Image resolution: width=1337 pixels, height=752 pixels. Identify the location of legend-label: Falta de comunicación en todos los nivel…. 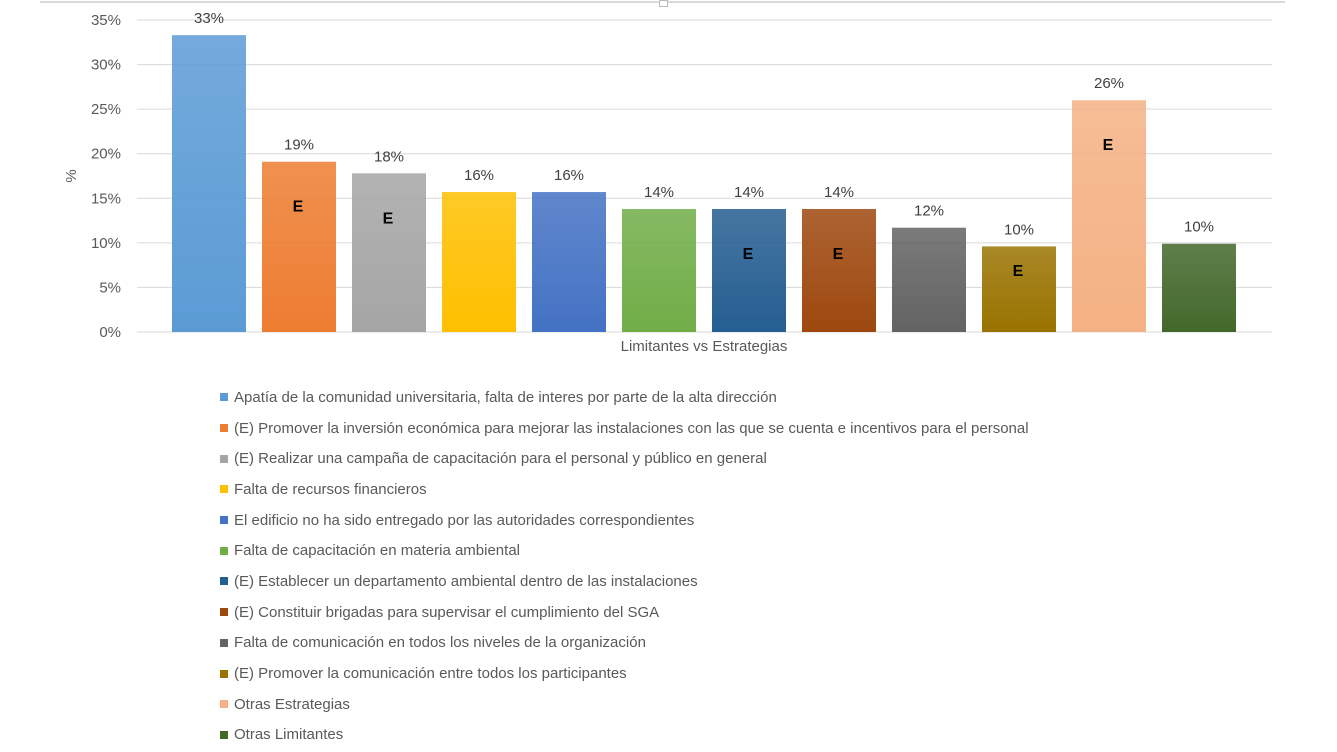
(440, 643).